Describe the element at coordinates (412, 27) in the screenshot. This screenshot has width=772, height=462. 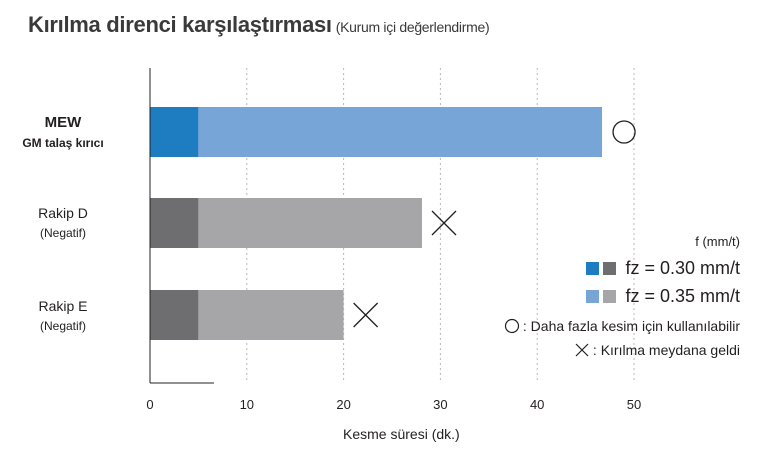
I see `title-subtitle: (Kurum içi değerlendirme)` at that location.